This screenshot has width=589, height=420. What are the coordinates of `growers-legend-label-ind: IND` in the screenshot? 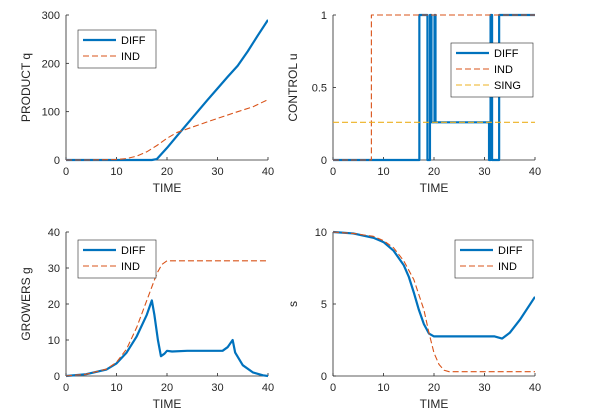 It's located at (130, 267).